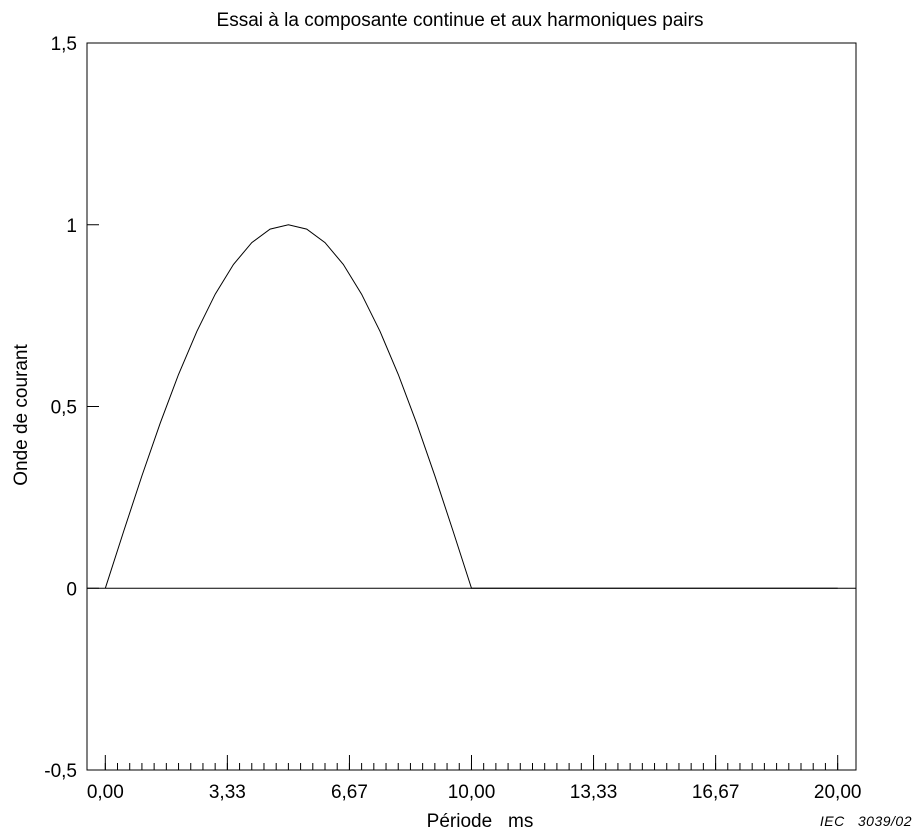 This screenshot has width=917, height=840. What do you see at coordinates (480, 821) in the screenshot?
I see `x-axis-label: Période ms` at bounding box center [480, 821].